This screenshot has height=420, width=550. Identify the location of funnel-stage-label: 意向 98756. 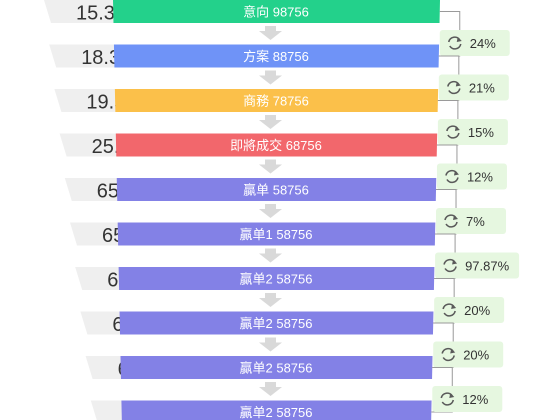
(276, 12).